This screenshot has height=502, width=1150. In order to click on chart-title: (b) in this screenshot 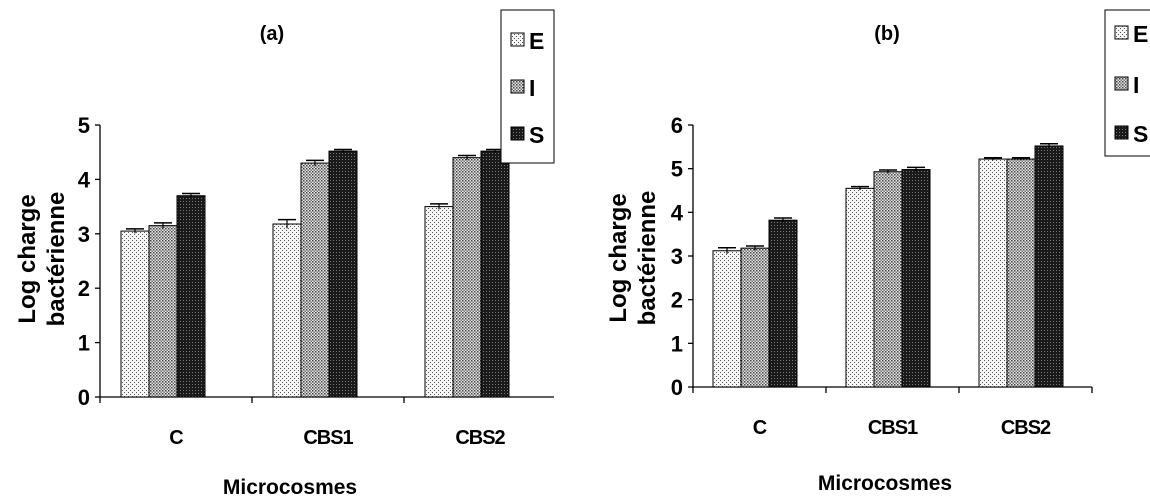, I will do `click(887, 34)`.